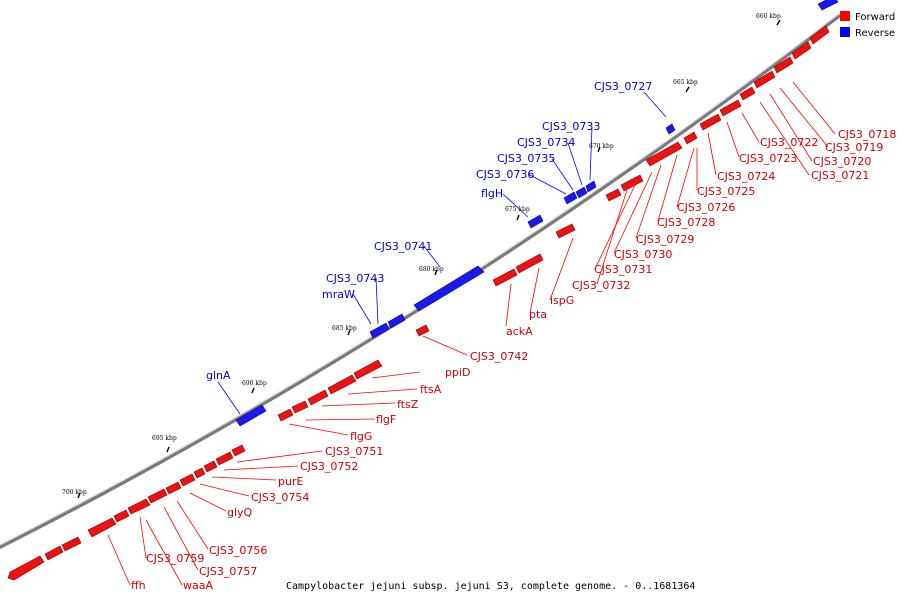 The width and height of the screenshot is (900, 600). Describe the element at coordinates (768, 158) in the screenshot. I see `gene-label-cjs3-0723: CJS3_0723` at that location.